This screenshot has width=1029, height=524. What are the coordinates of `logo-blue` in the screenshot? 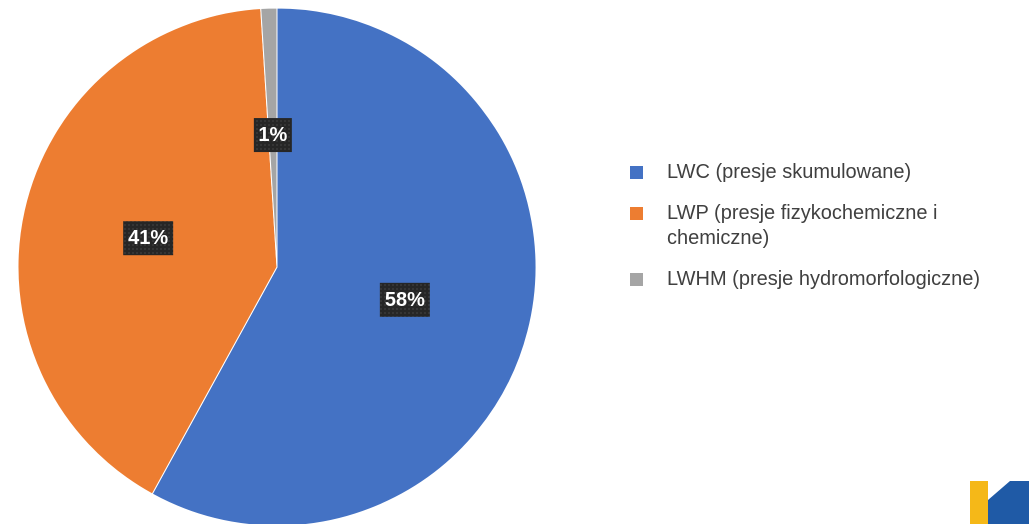 It's located at (1008, 502).